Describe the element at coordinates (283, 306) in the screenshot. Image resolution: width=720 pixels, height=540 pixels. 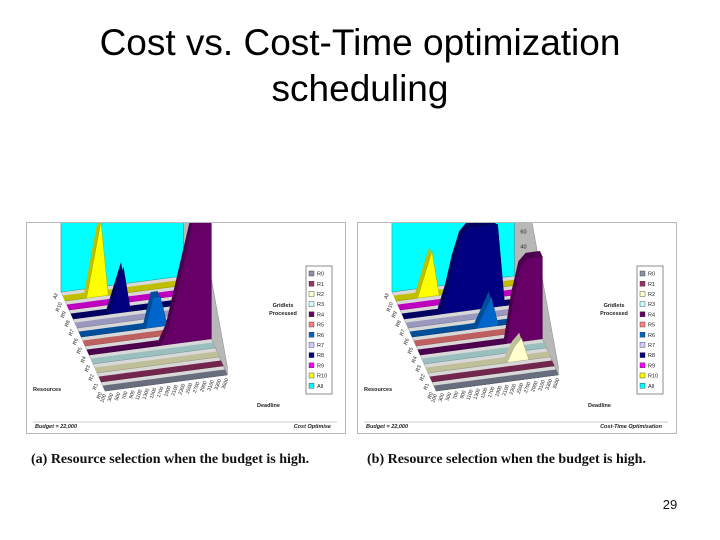
I see `gridlets-axis-label-line1: Gridlets` at that location.